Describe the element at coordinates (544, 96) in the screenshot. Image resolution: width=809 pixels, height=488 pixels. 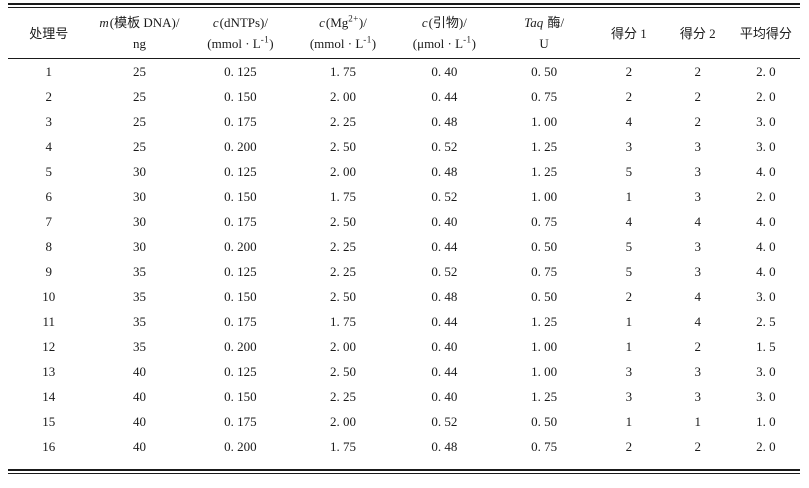
I see `cell: 0. 75` at that location.